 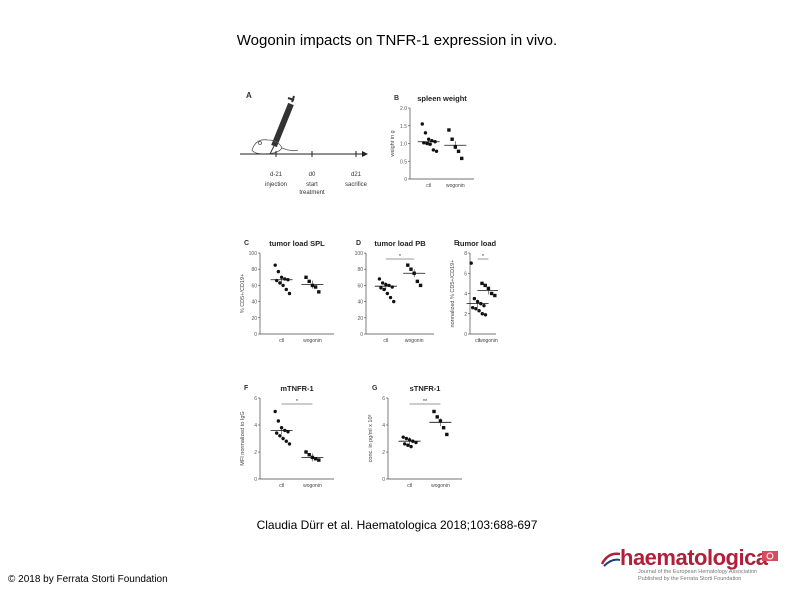 I want to click on eha-flag-icon, so click(x=770, y=556).